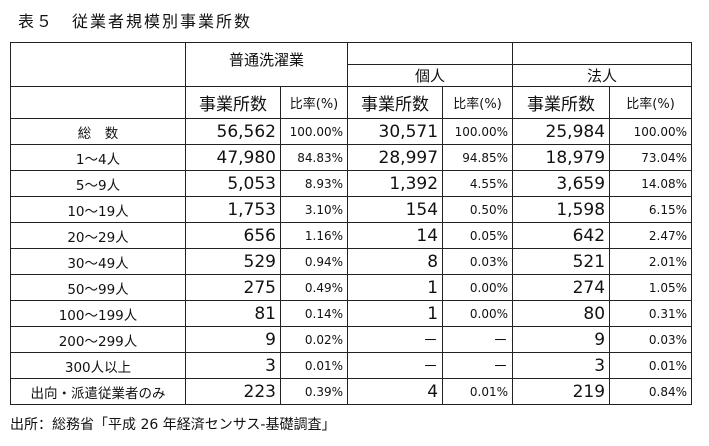 This screenshot has width=709, height=446. Describe the element at coordinates (351, 313) in the screenshot. I see `table-row: 100～199人 81 0.14% 1 0.00% 80 0.31%` at that location.